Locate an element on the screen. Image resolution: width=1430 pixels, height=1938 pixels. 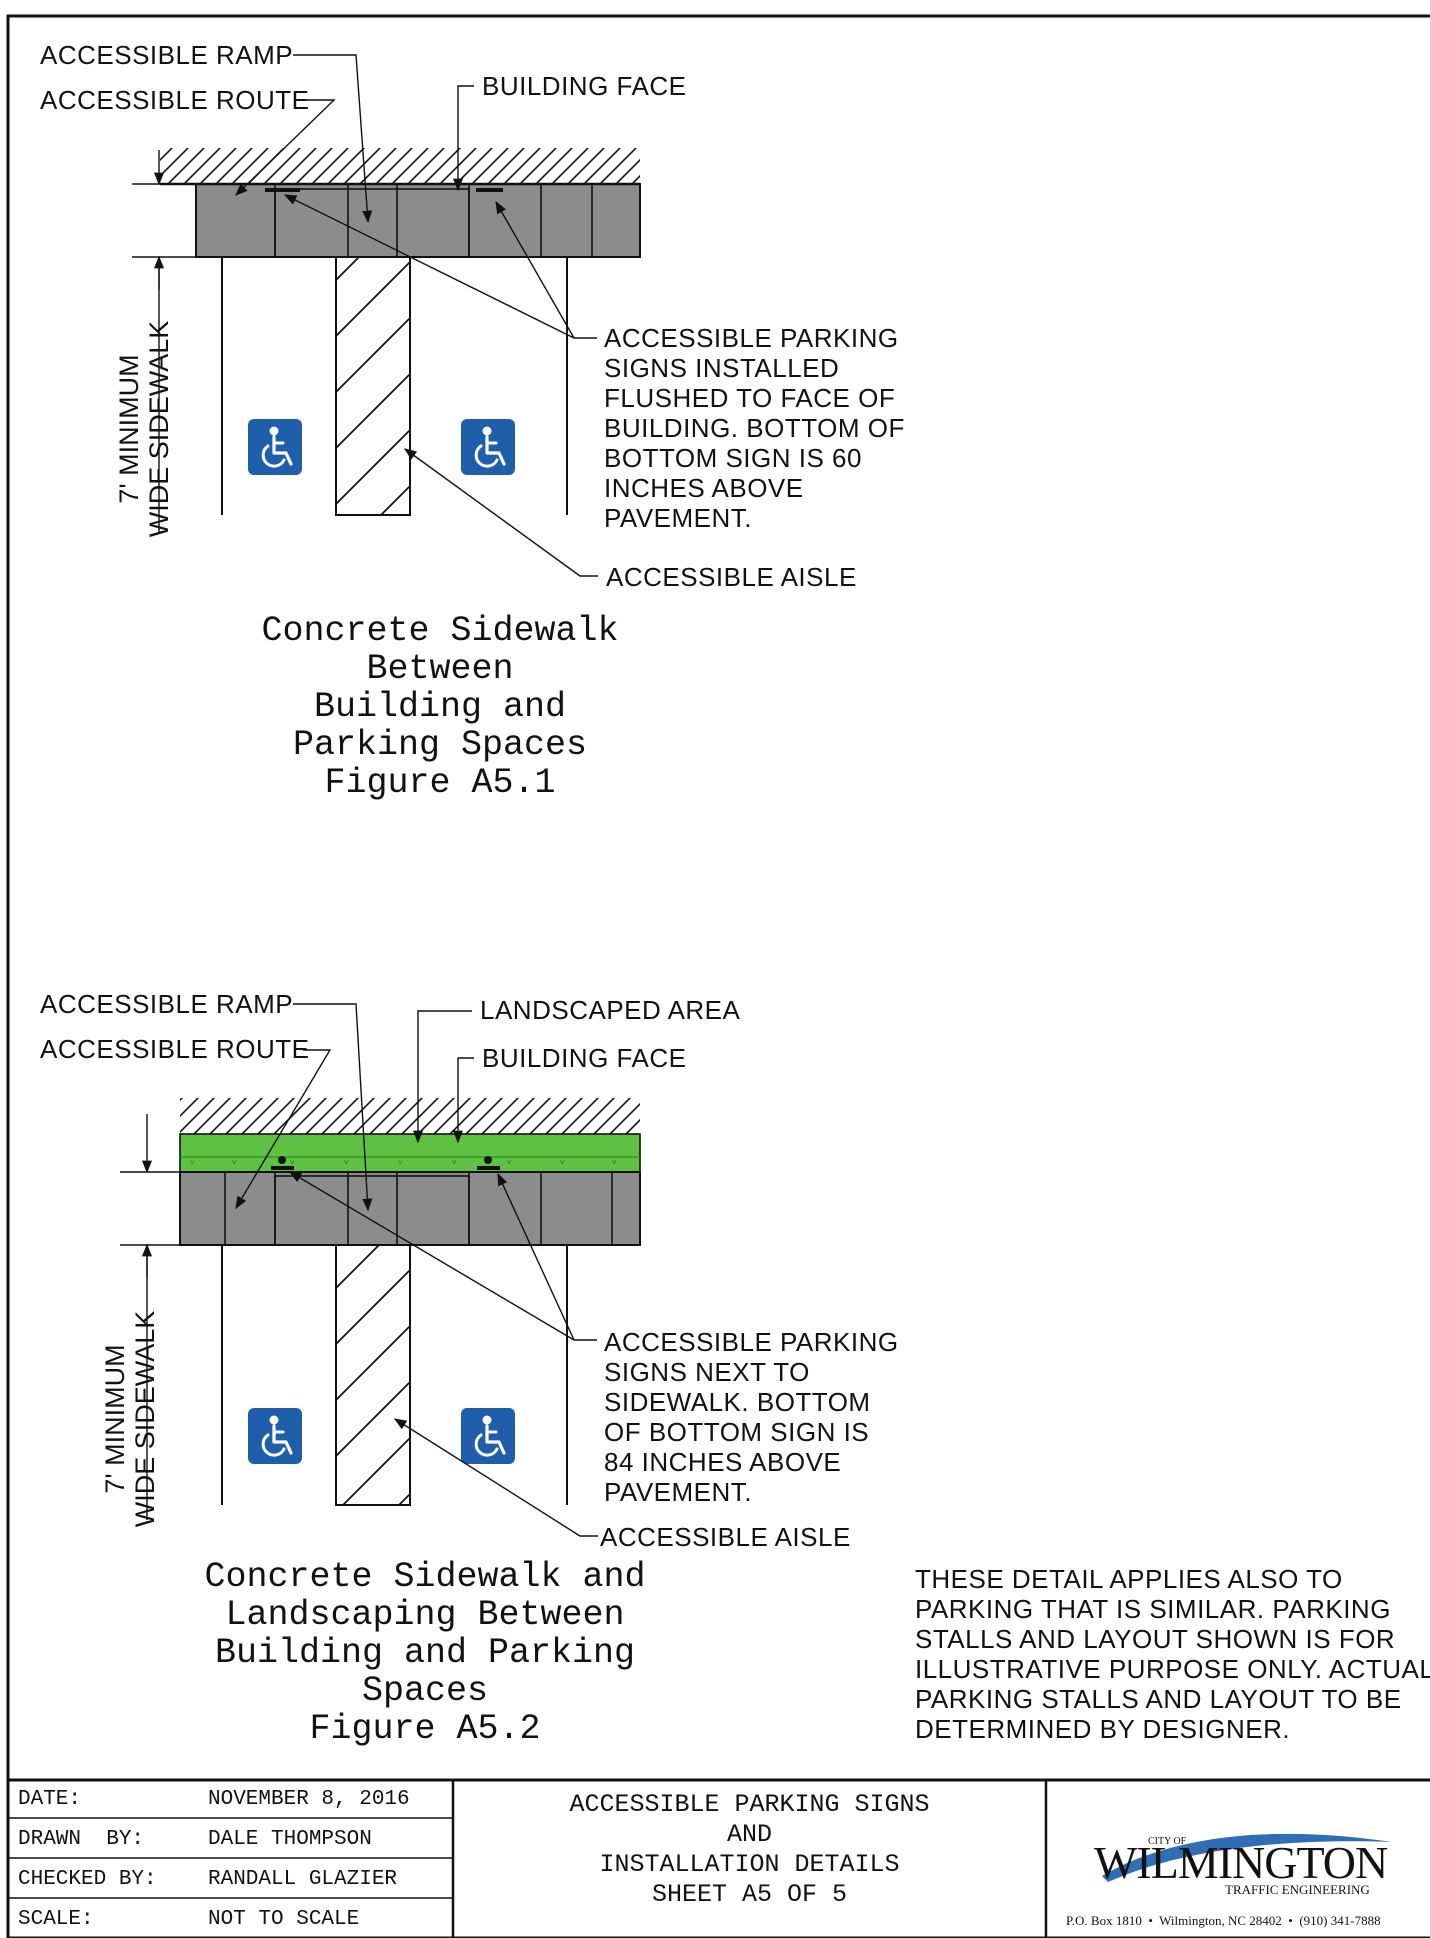
label-building-face-2: BUILDING FACE is located at coordinates (584, 1058).